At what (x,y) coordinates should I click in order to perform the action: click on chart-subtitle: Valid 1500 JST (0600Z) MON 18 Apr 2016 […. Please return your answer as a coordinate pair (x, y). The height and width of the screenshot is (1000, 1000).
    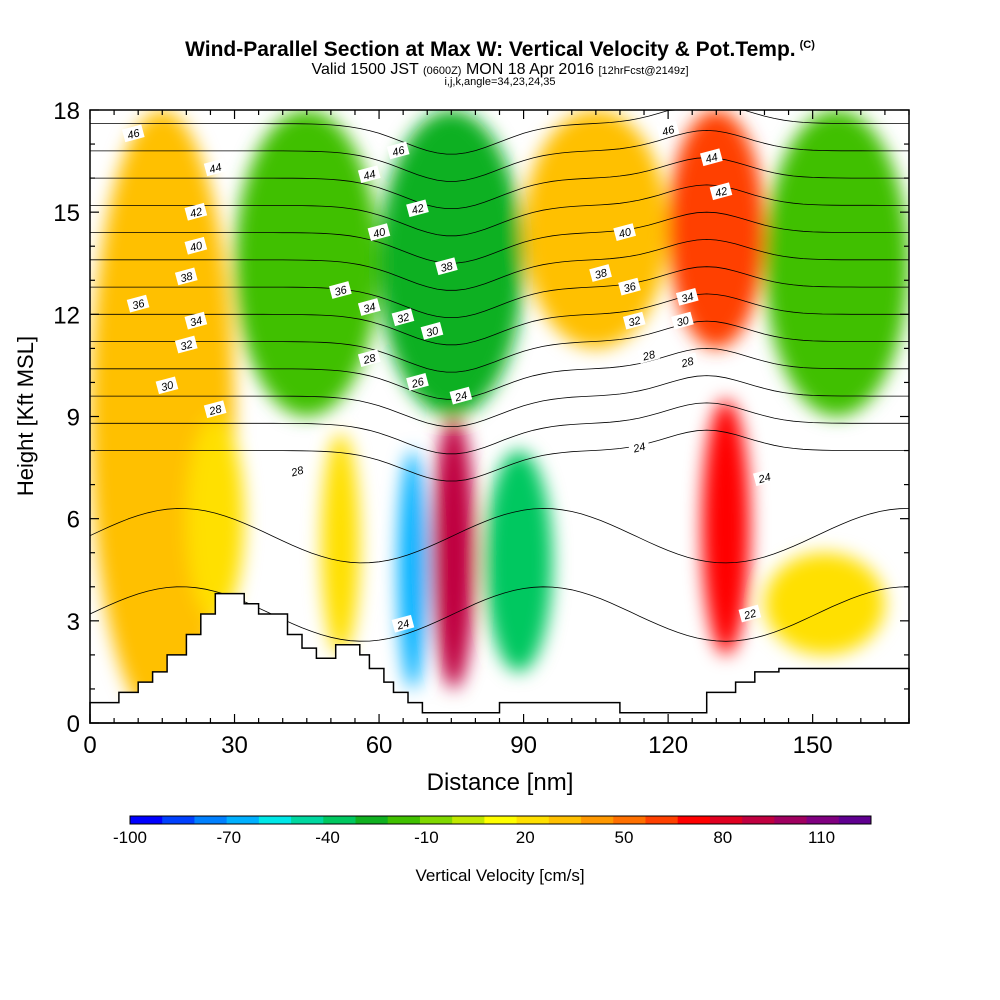
    Looking at the image, I should click on (500, 70).